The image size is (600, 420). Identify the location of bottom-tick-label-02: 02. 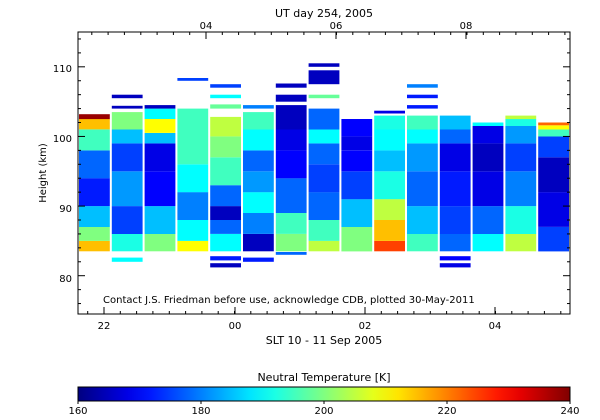
(365, 326).